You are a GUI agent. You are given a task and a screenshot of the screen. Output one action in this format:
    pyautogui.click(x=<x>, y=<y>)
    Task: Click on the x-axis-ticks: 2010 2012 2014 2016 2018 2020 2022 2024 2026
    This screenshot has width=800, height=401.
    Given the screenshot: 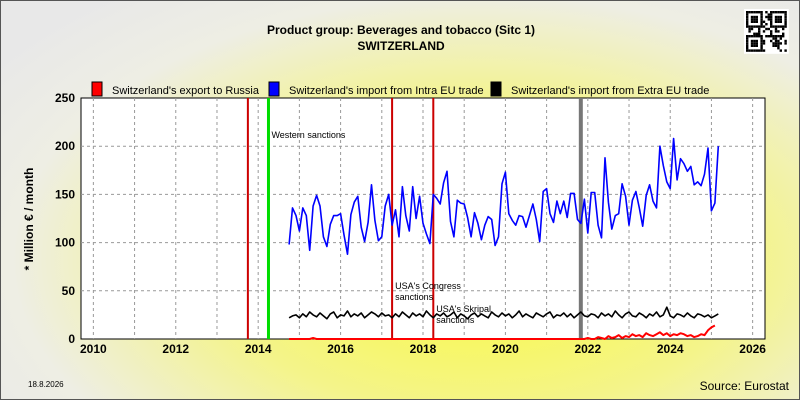 What is the action you would take?
    pyautogui.click(x=423, y=349)
    